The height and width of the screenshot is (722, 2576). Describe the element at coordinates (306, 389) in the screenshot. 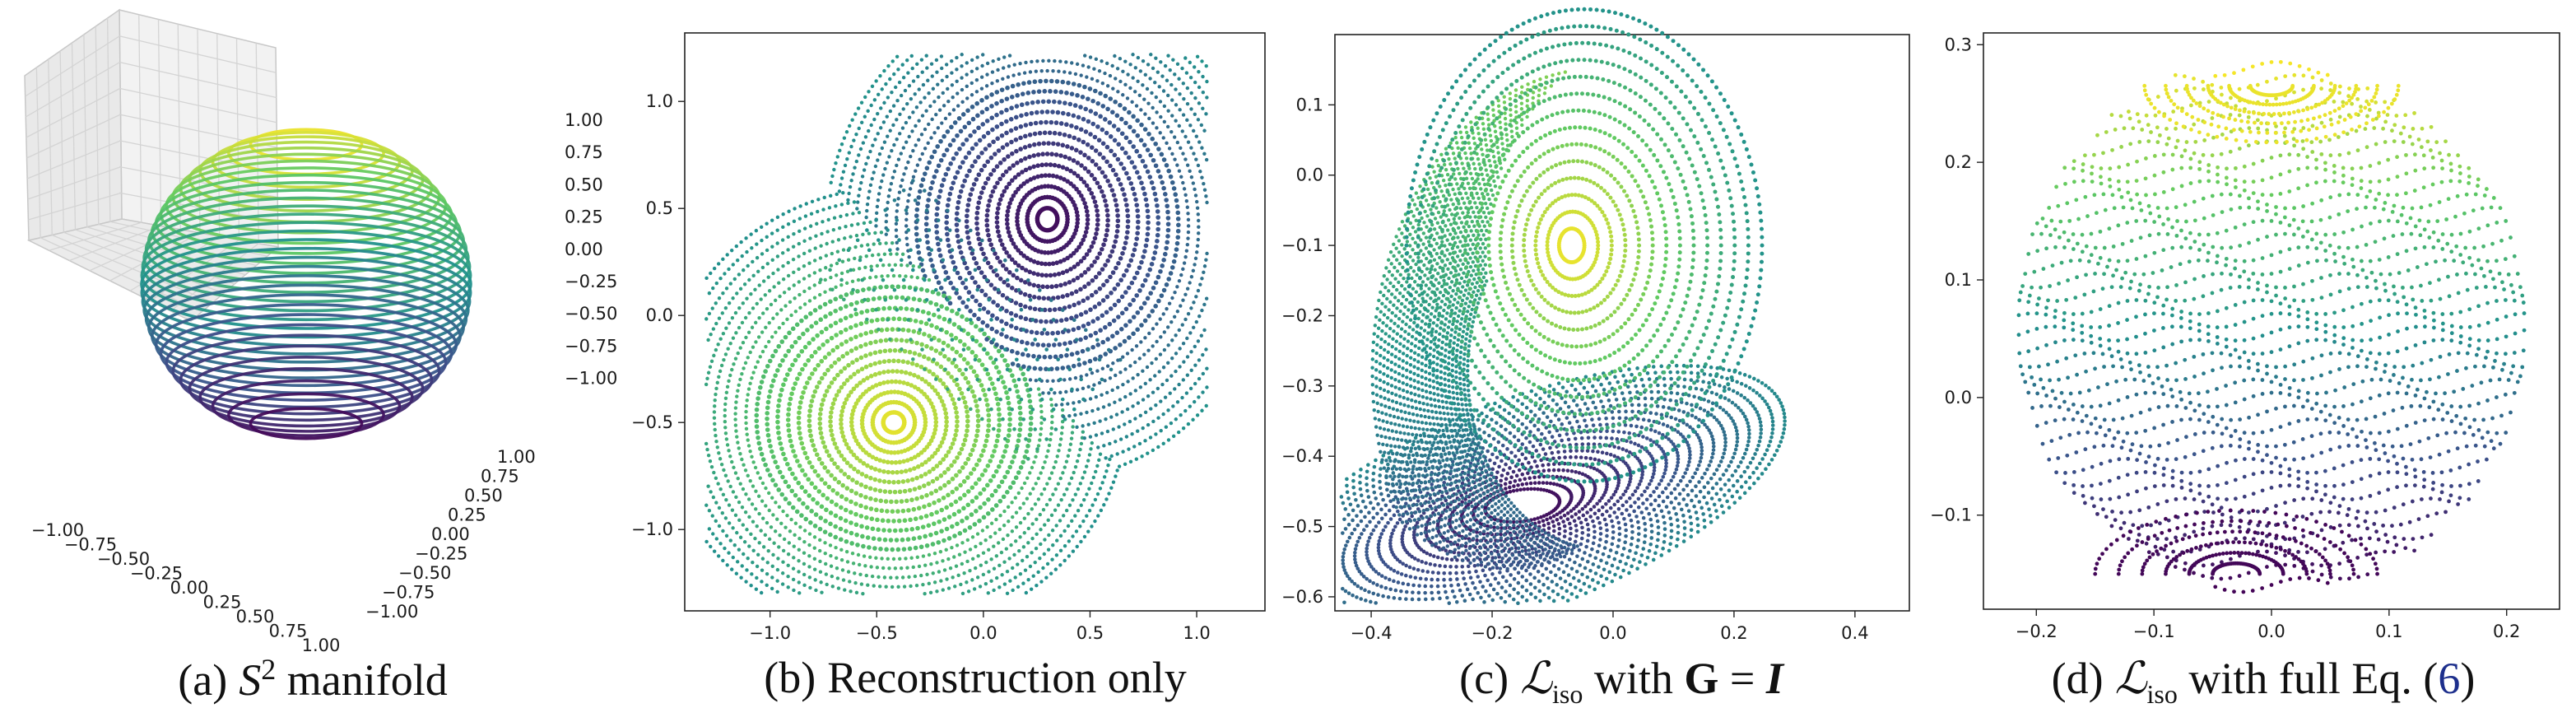

I see `latitude-ring` at that location.